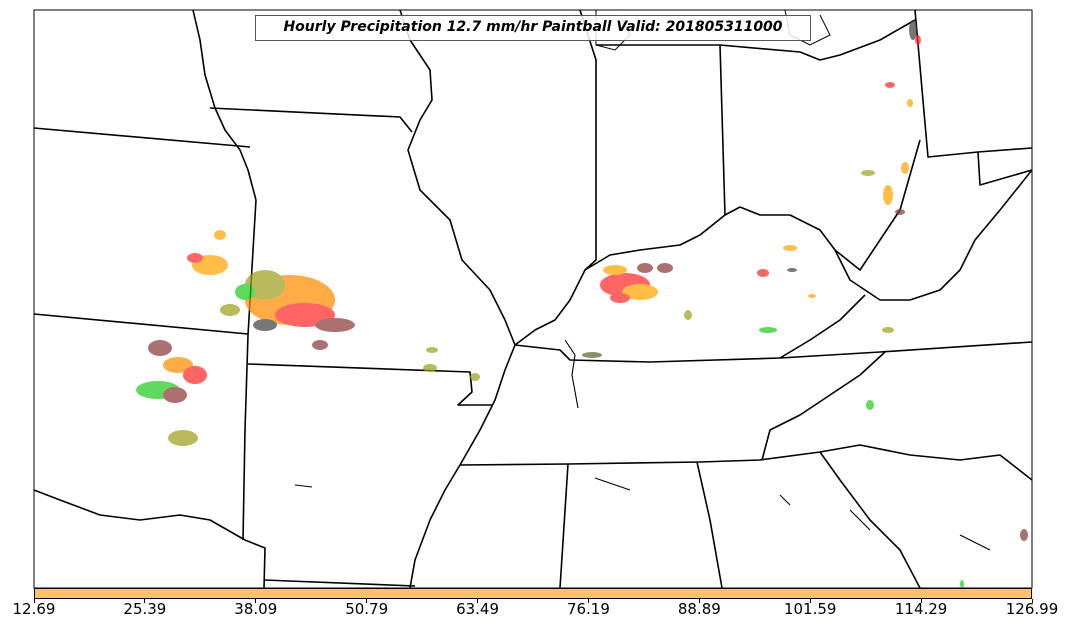  What do you see at coordinates (822, 326) in the screenshot?
I see `border-ky-va` at bounding box center [822, 326].